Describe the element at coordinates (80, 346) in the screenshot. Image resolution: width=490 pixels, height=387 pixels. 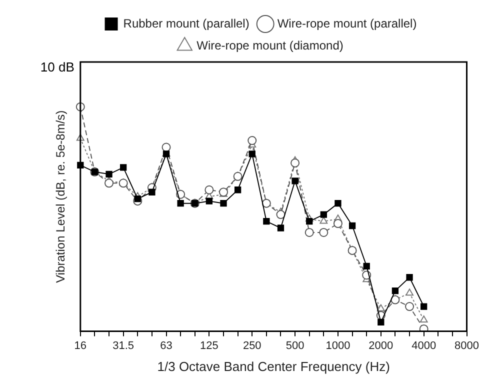
I see `x-tick-label: 16` at that location.